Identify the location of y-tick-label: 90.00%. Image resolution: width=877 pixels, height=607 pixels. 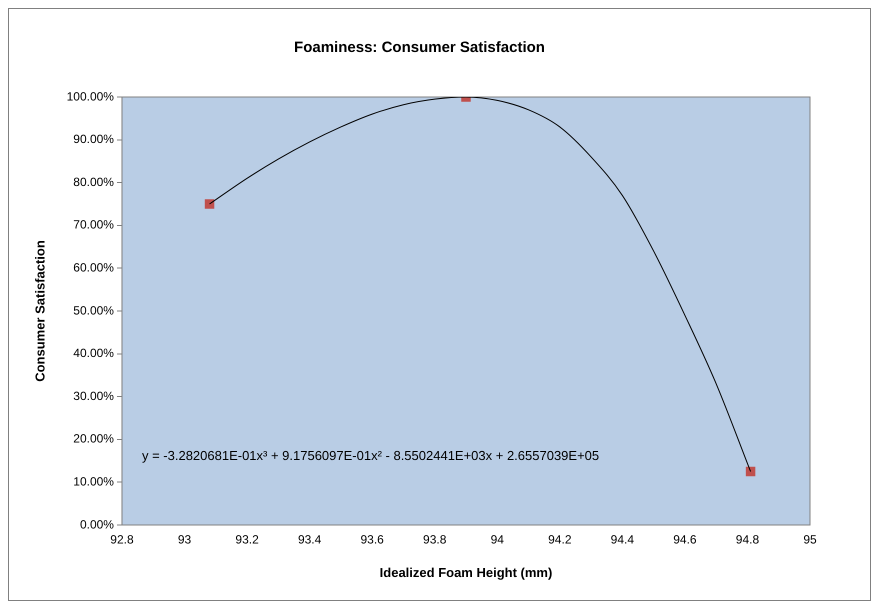
(93, 139).